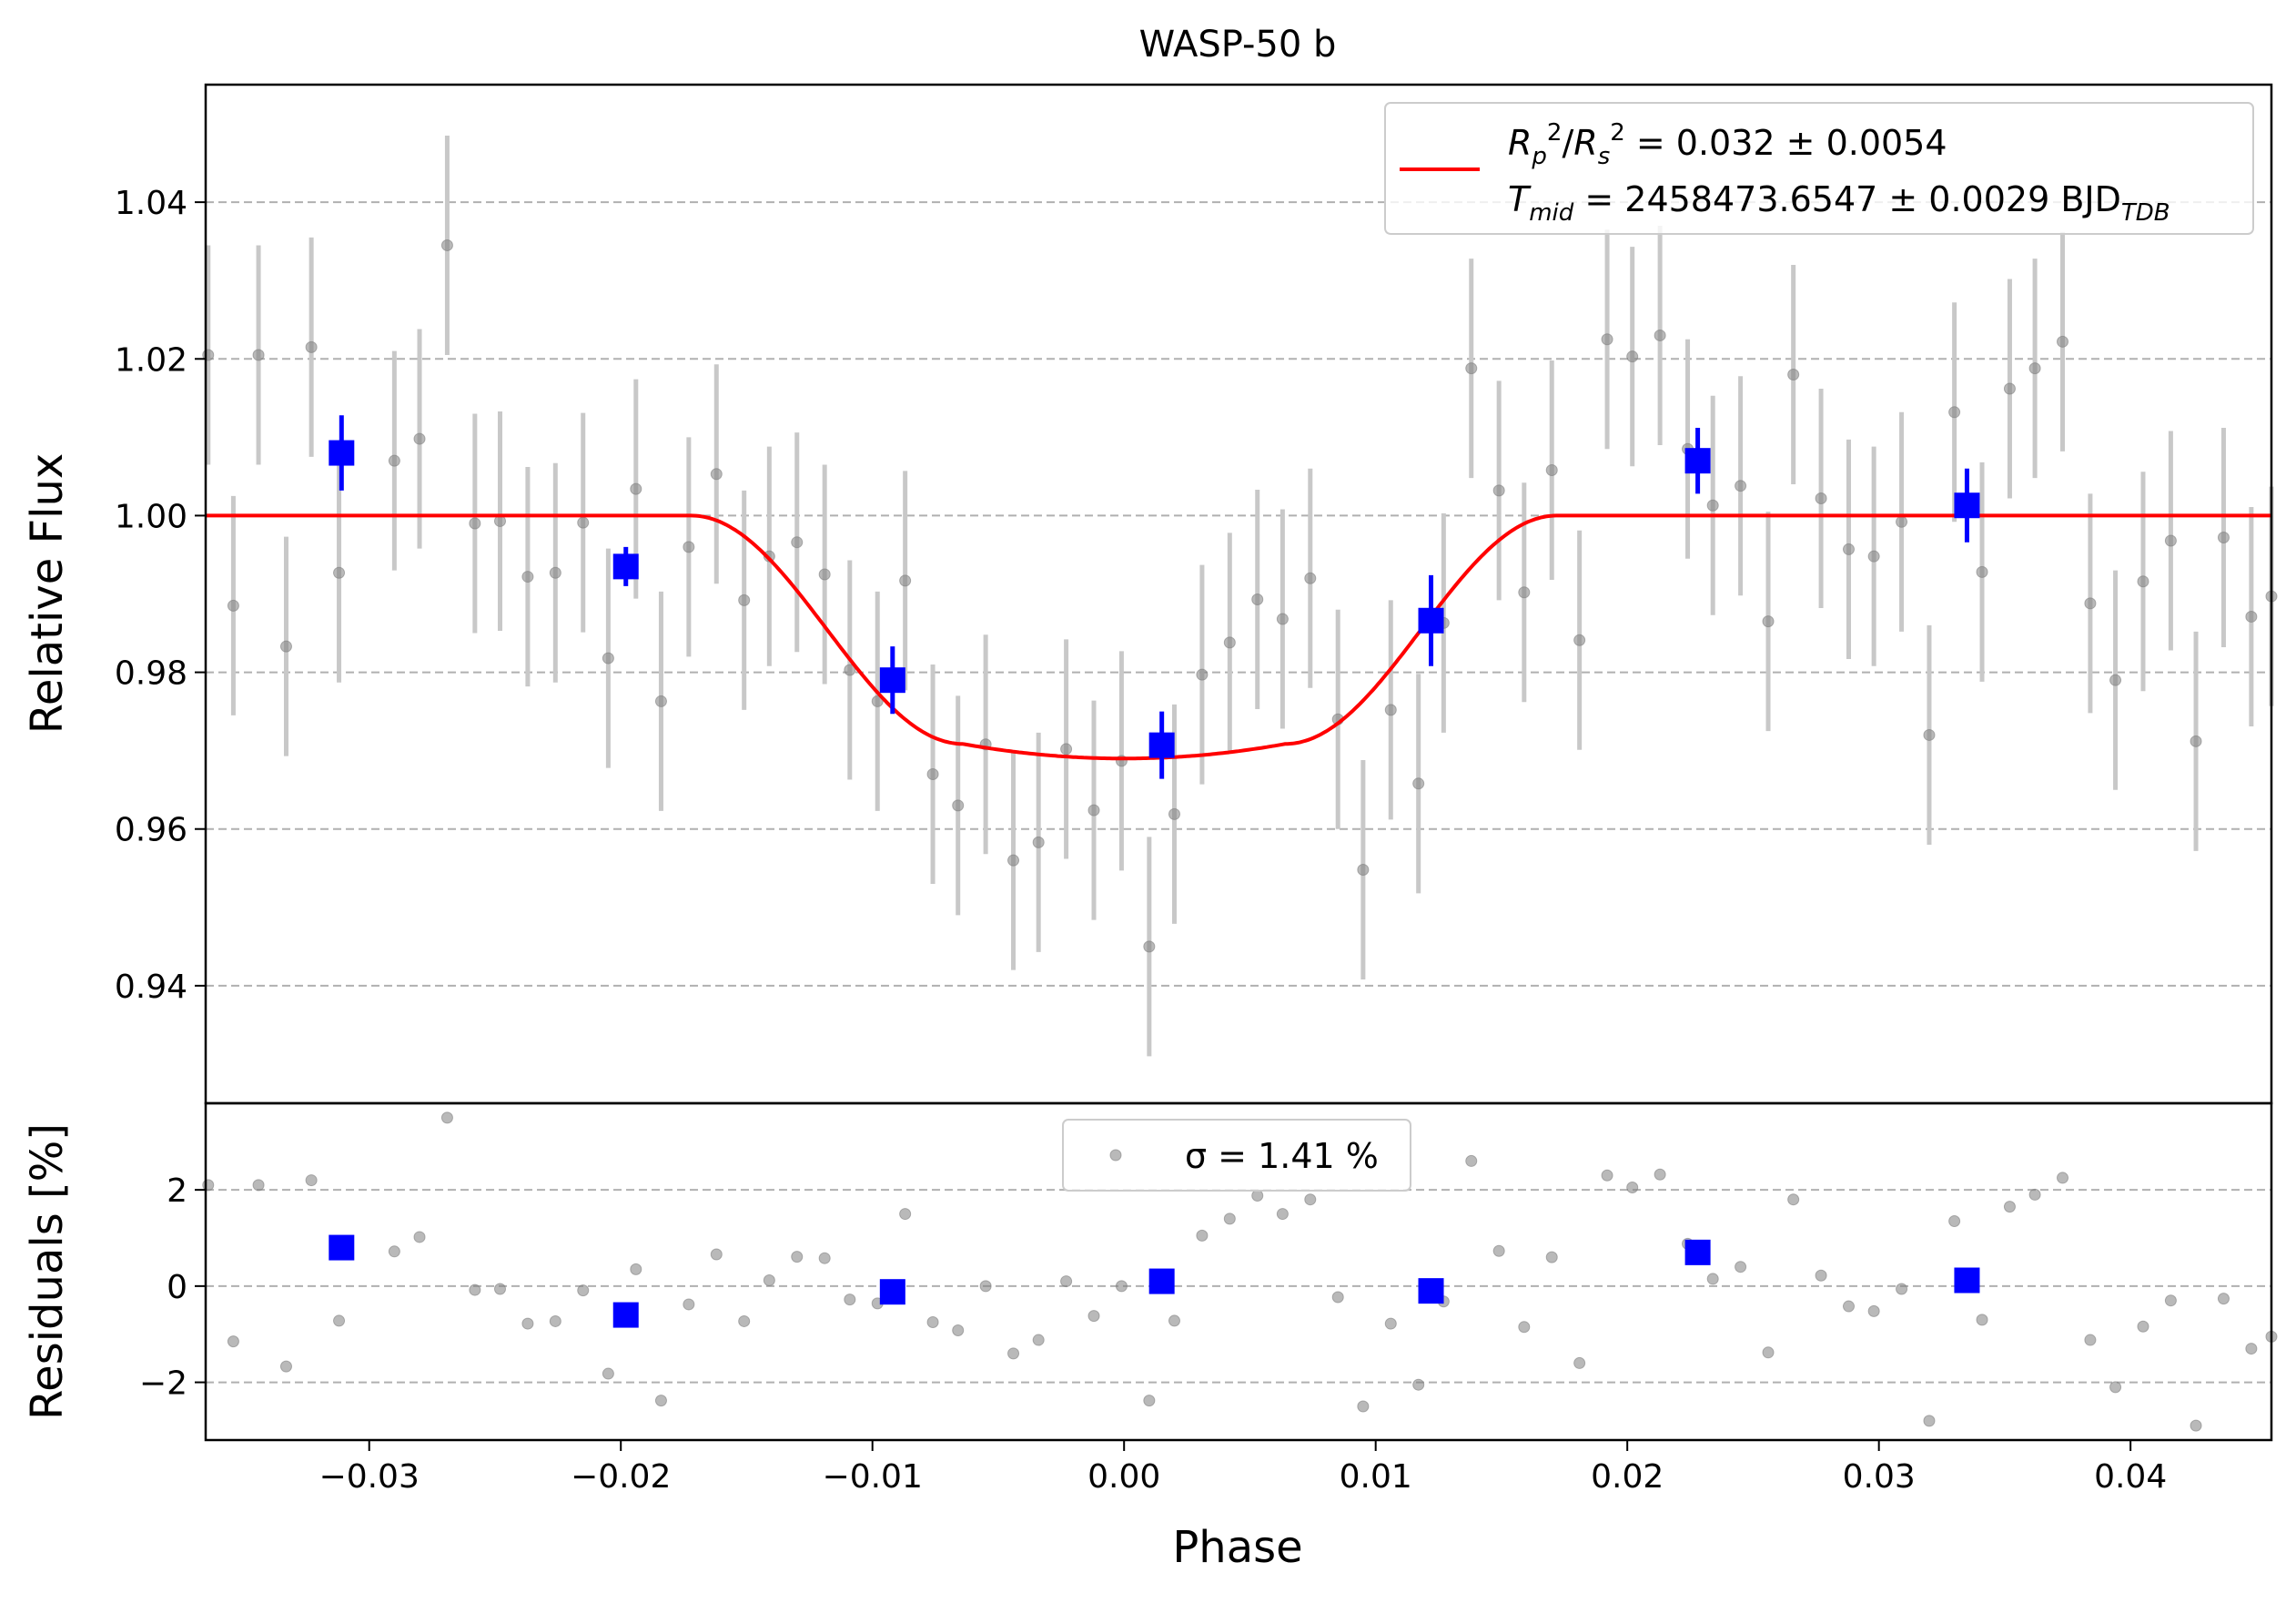 Image resolution: width=2296 pixels, height=1603 pixels. I want to click on top-y-axis-label: Relative Flux, so click(48, 594).